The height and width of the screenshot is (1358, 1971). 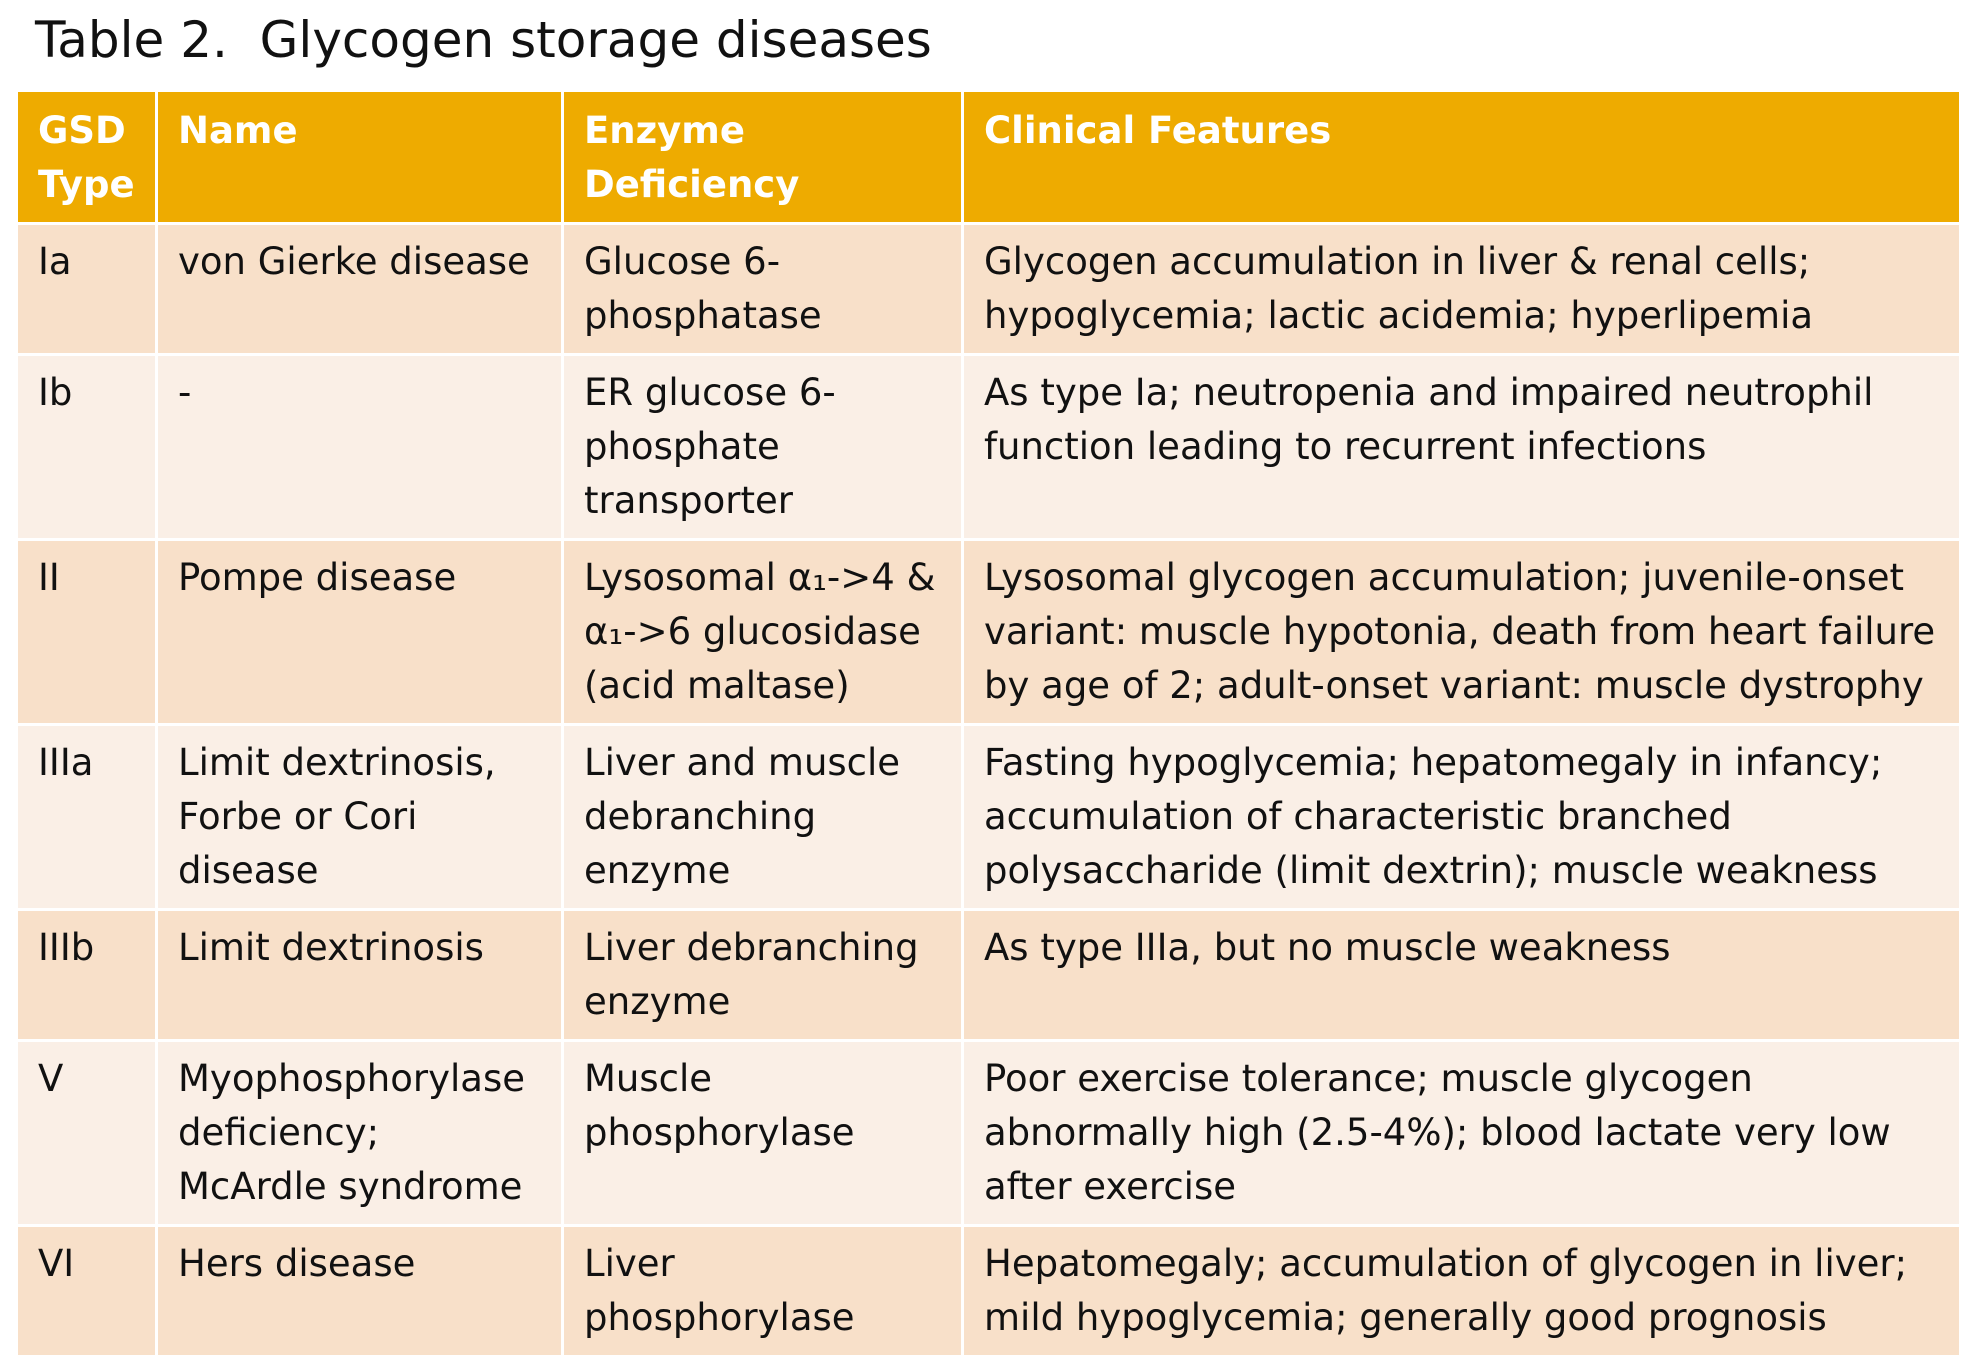 What do you see at coordinates (82, 130) in the screenshot?
I see `header-line: GSD` at bounding box center [82, 130].